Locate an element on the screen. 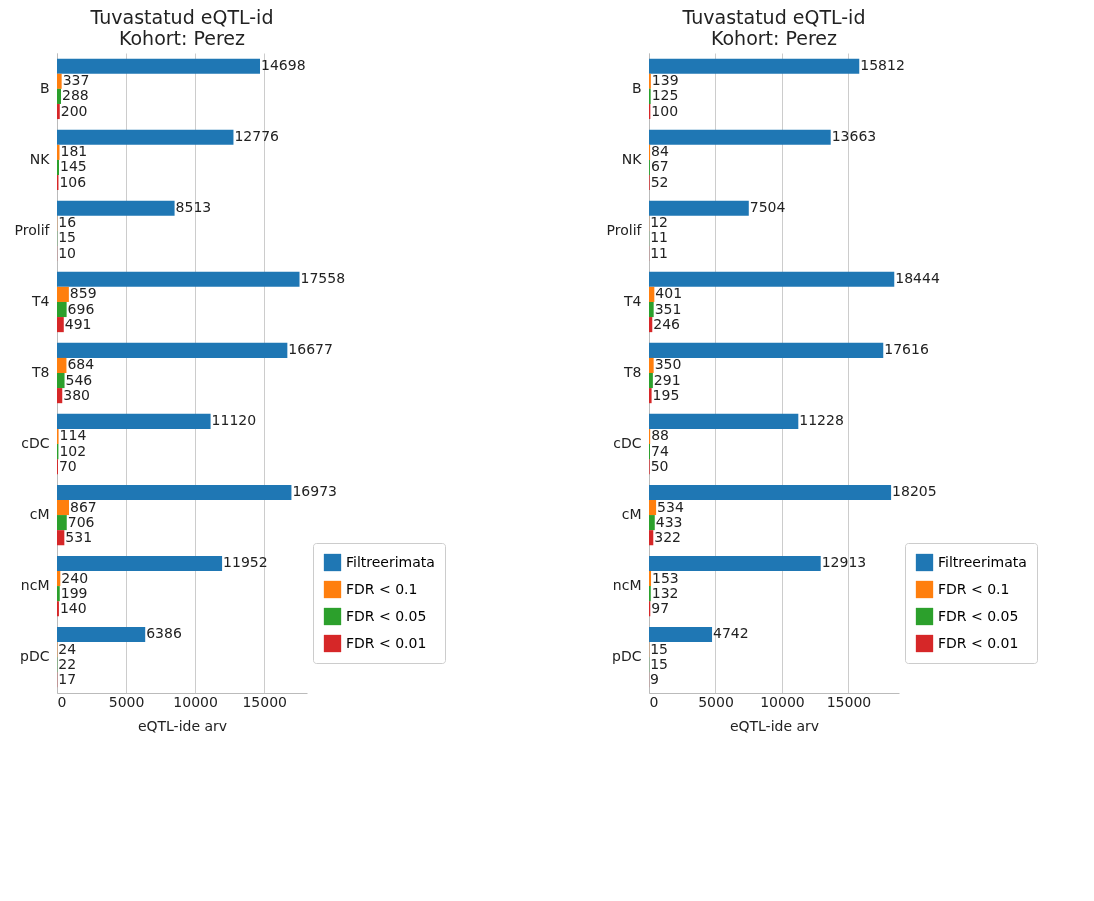 The width and height of the screenshot is (1094, 901). data-label: 17616 is located at coordinates (906, 349).